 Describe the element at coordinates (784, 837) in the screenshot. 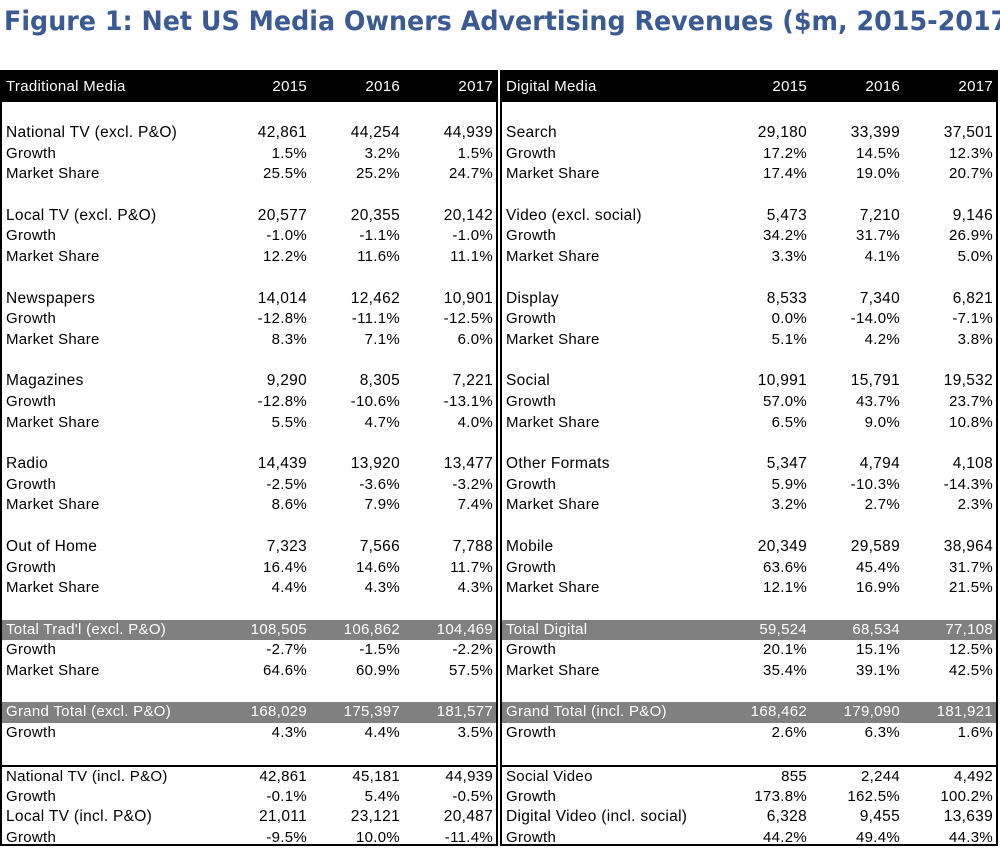

I see `value-cell: 44.2%` at that location.